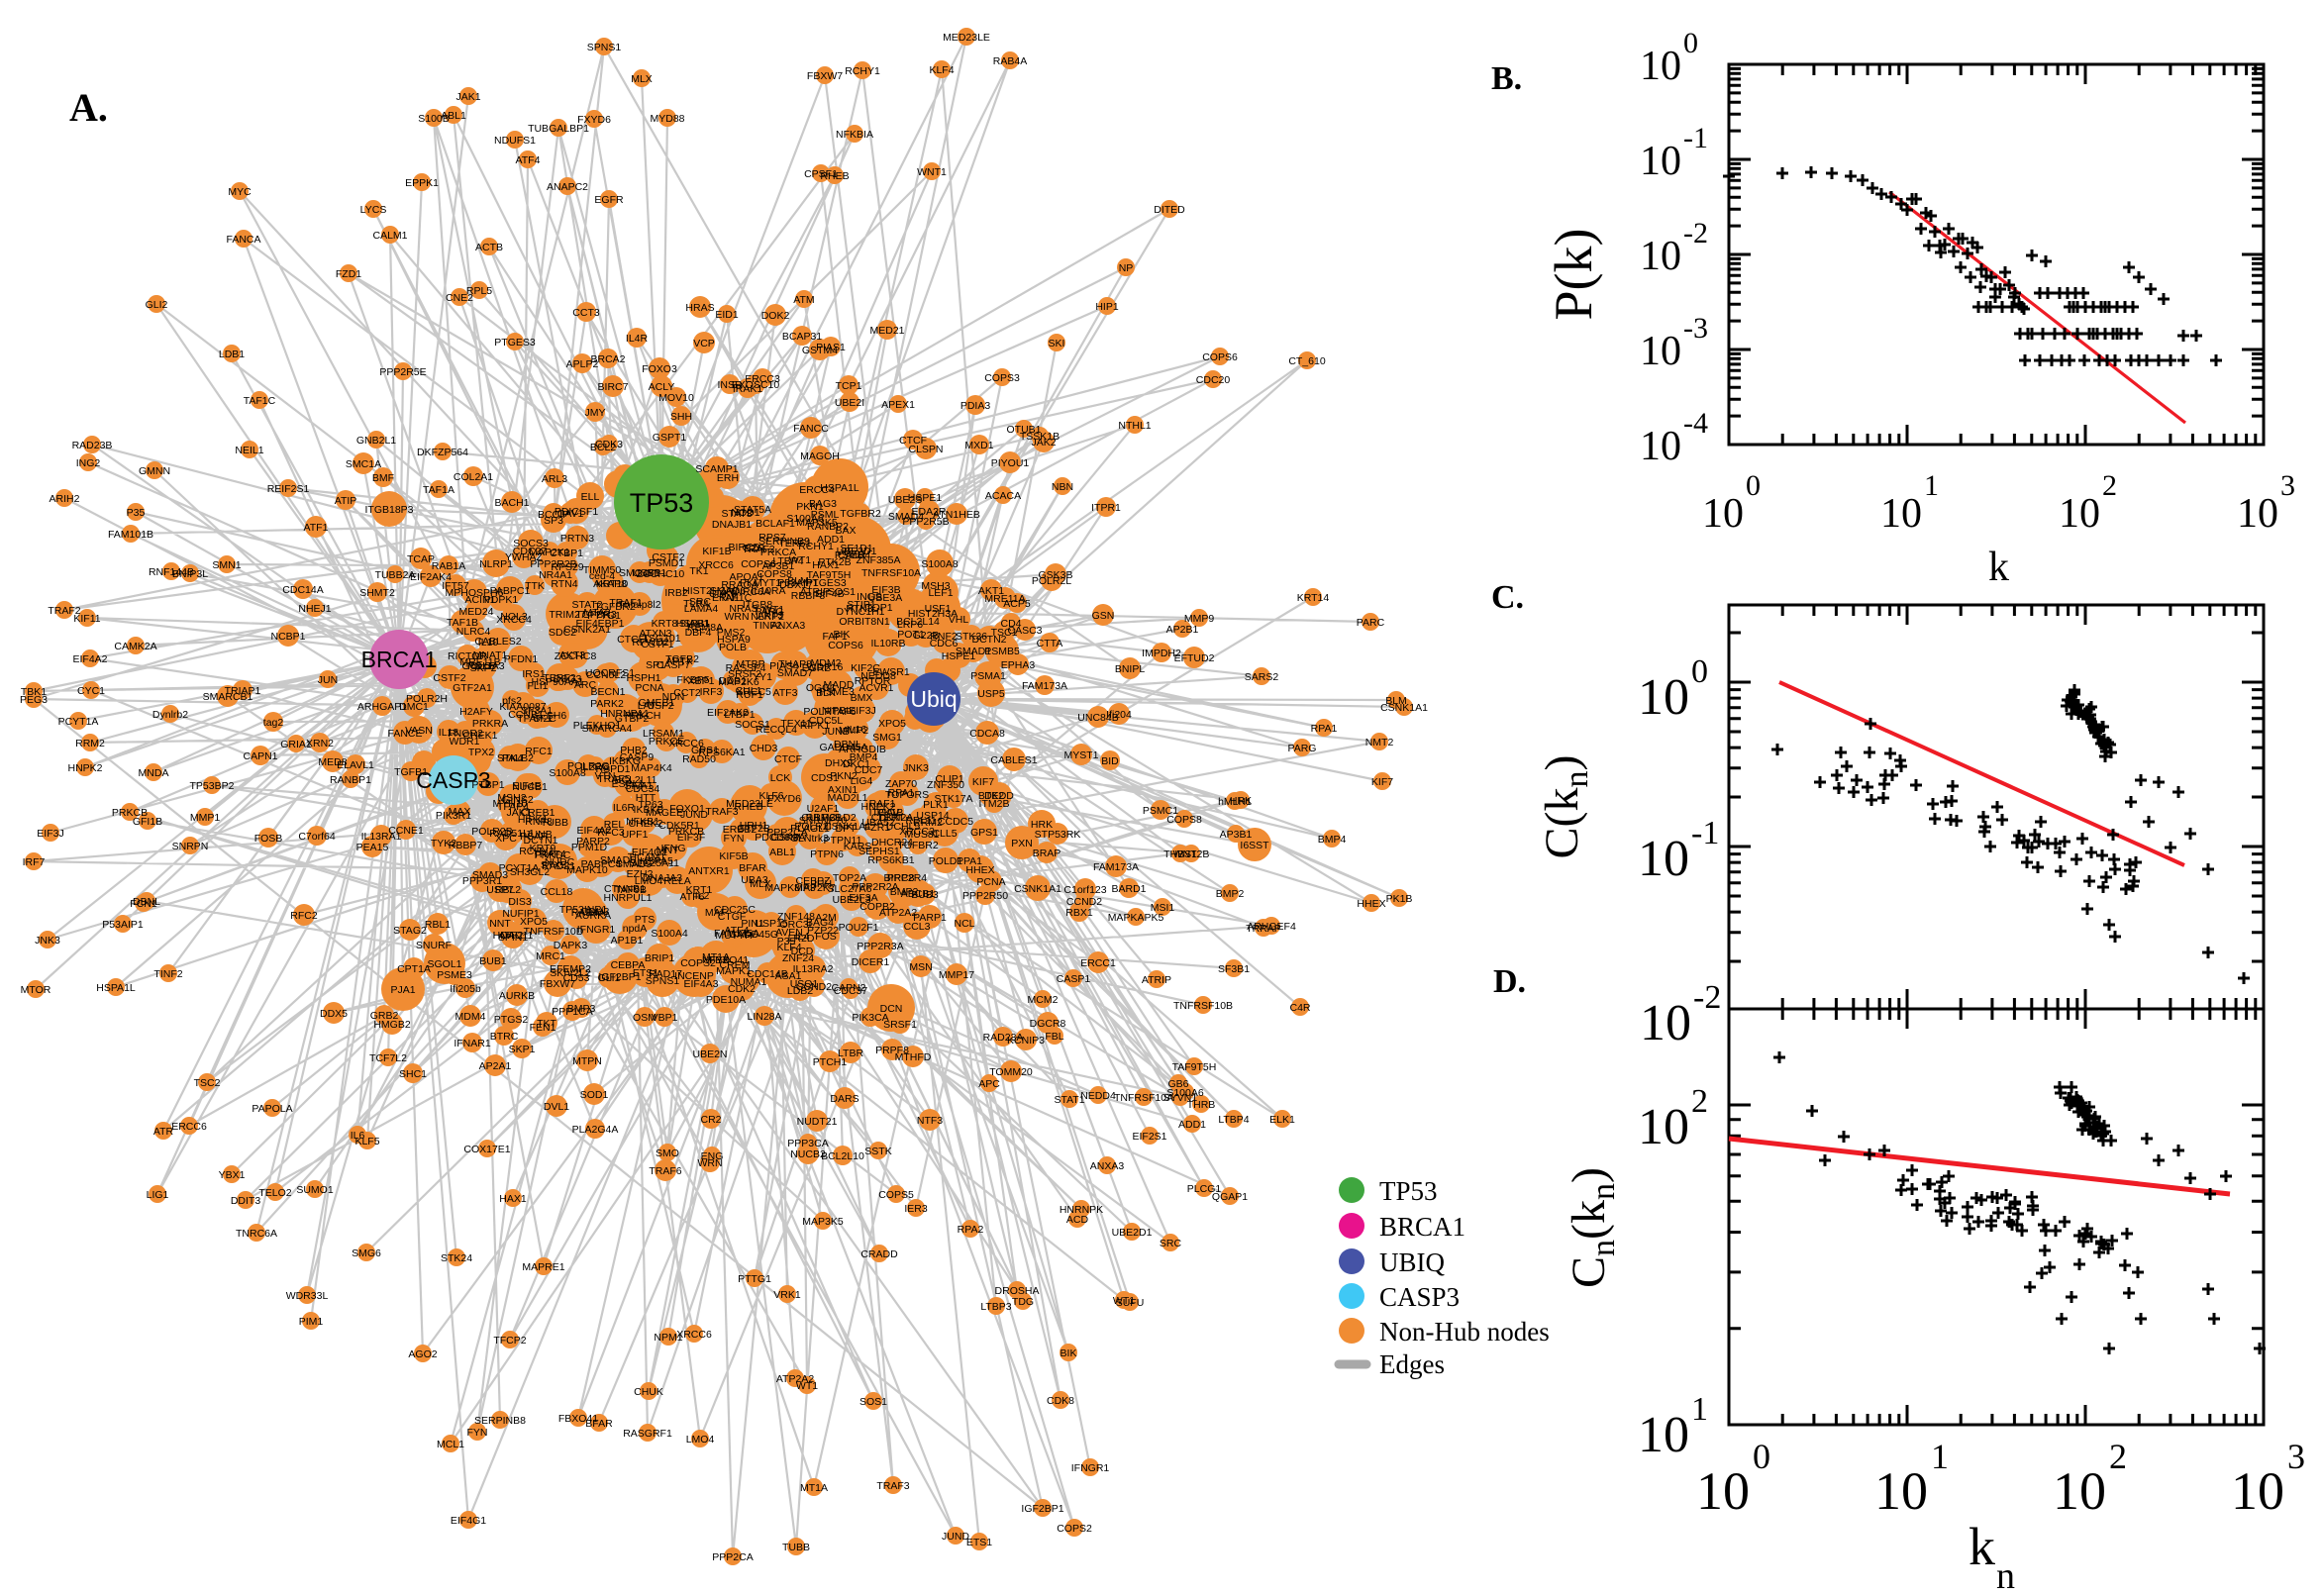 The image size is (2323, 1596). Describe the element at coordinates (170, 715) in the screenshot. I see `svg-text: Dynlrb2` at that location.